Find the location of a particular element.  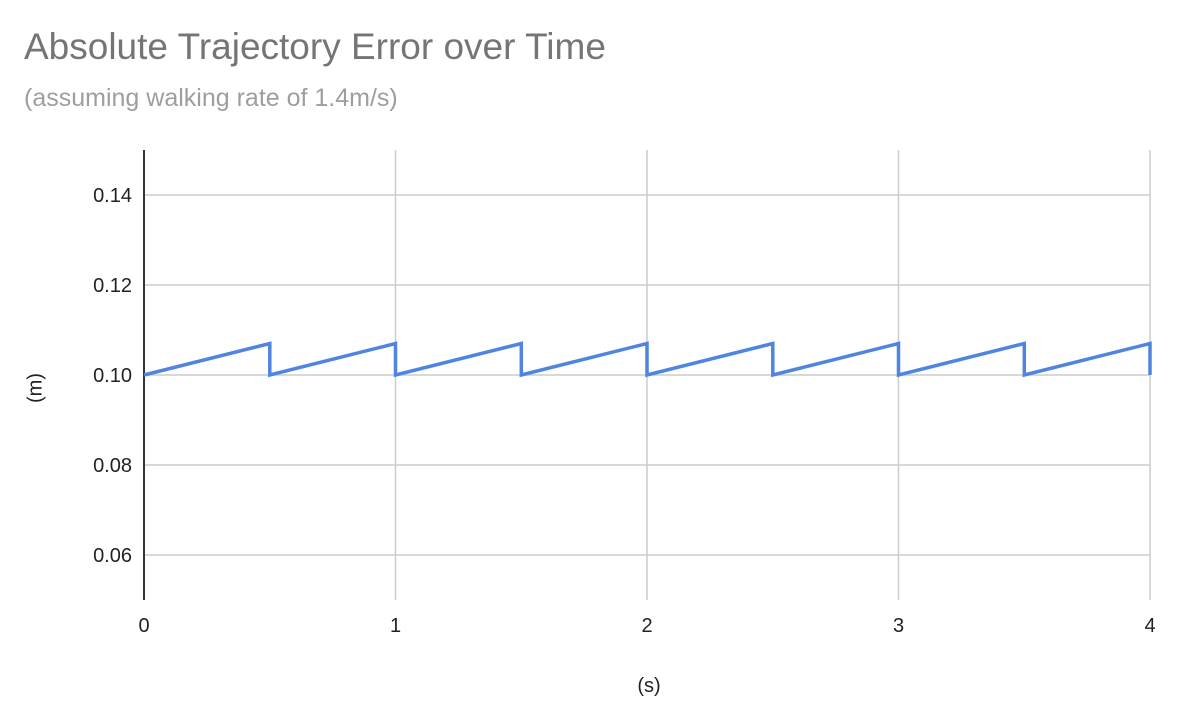

y-tick-label: 0.14 is located at coordinates (112, 196).